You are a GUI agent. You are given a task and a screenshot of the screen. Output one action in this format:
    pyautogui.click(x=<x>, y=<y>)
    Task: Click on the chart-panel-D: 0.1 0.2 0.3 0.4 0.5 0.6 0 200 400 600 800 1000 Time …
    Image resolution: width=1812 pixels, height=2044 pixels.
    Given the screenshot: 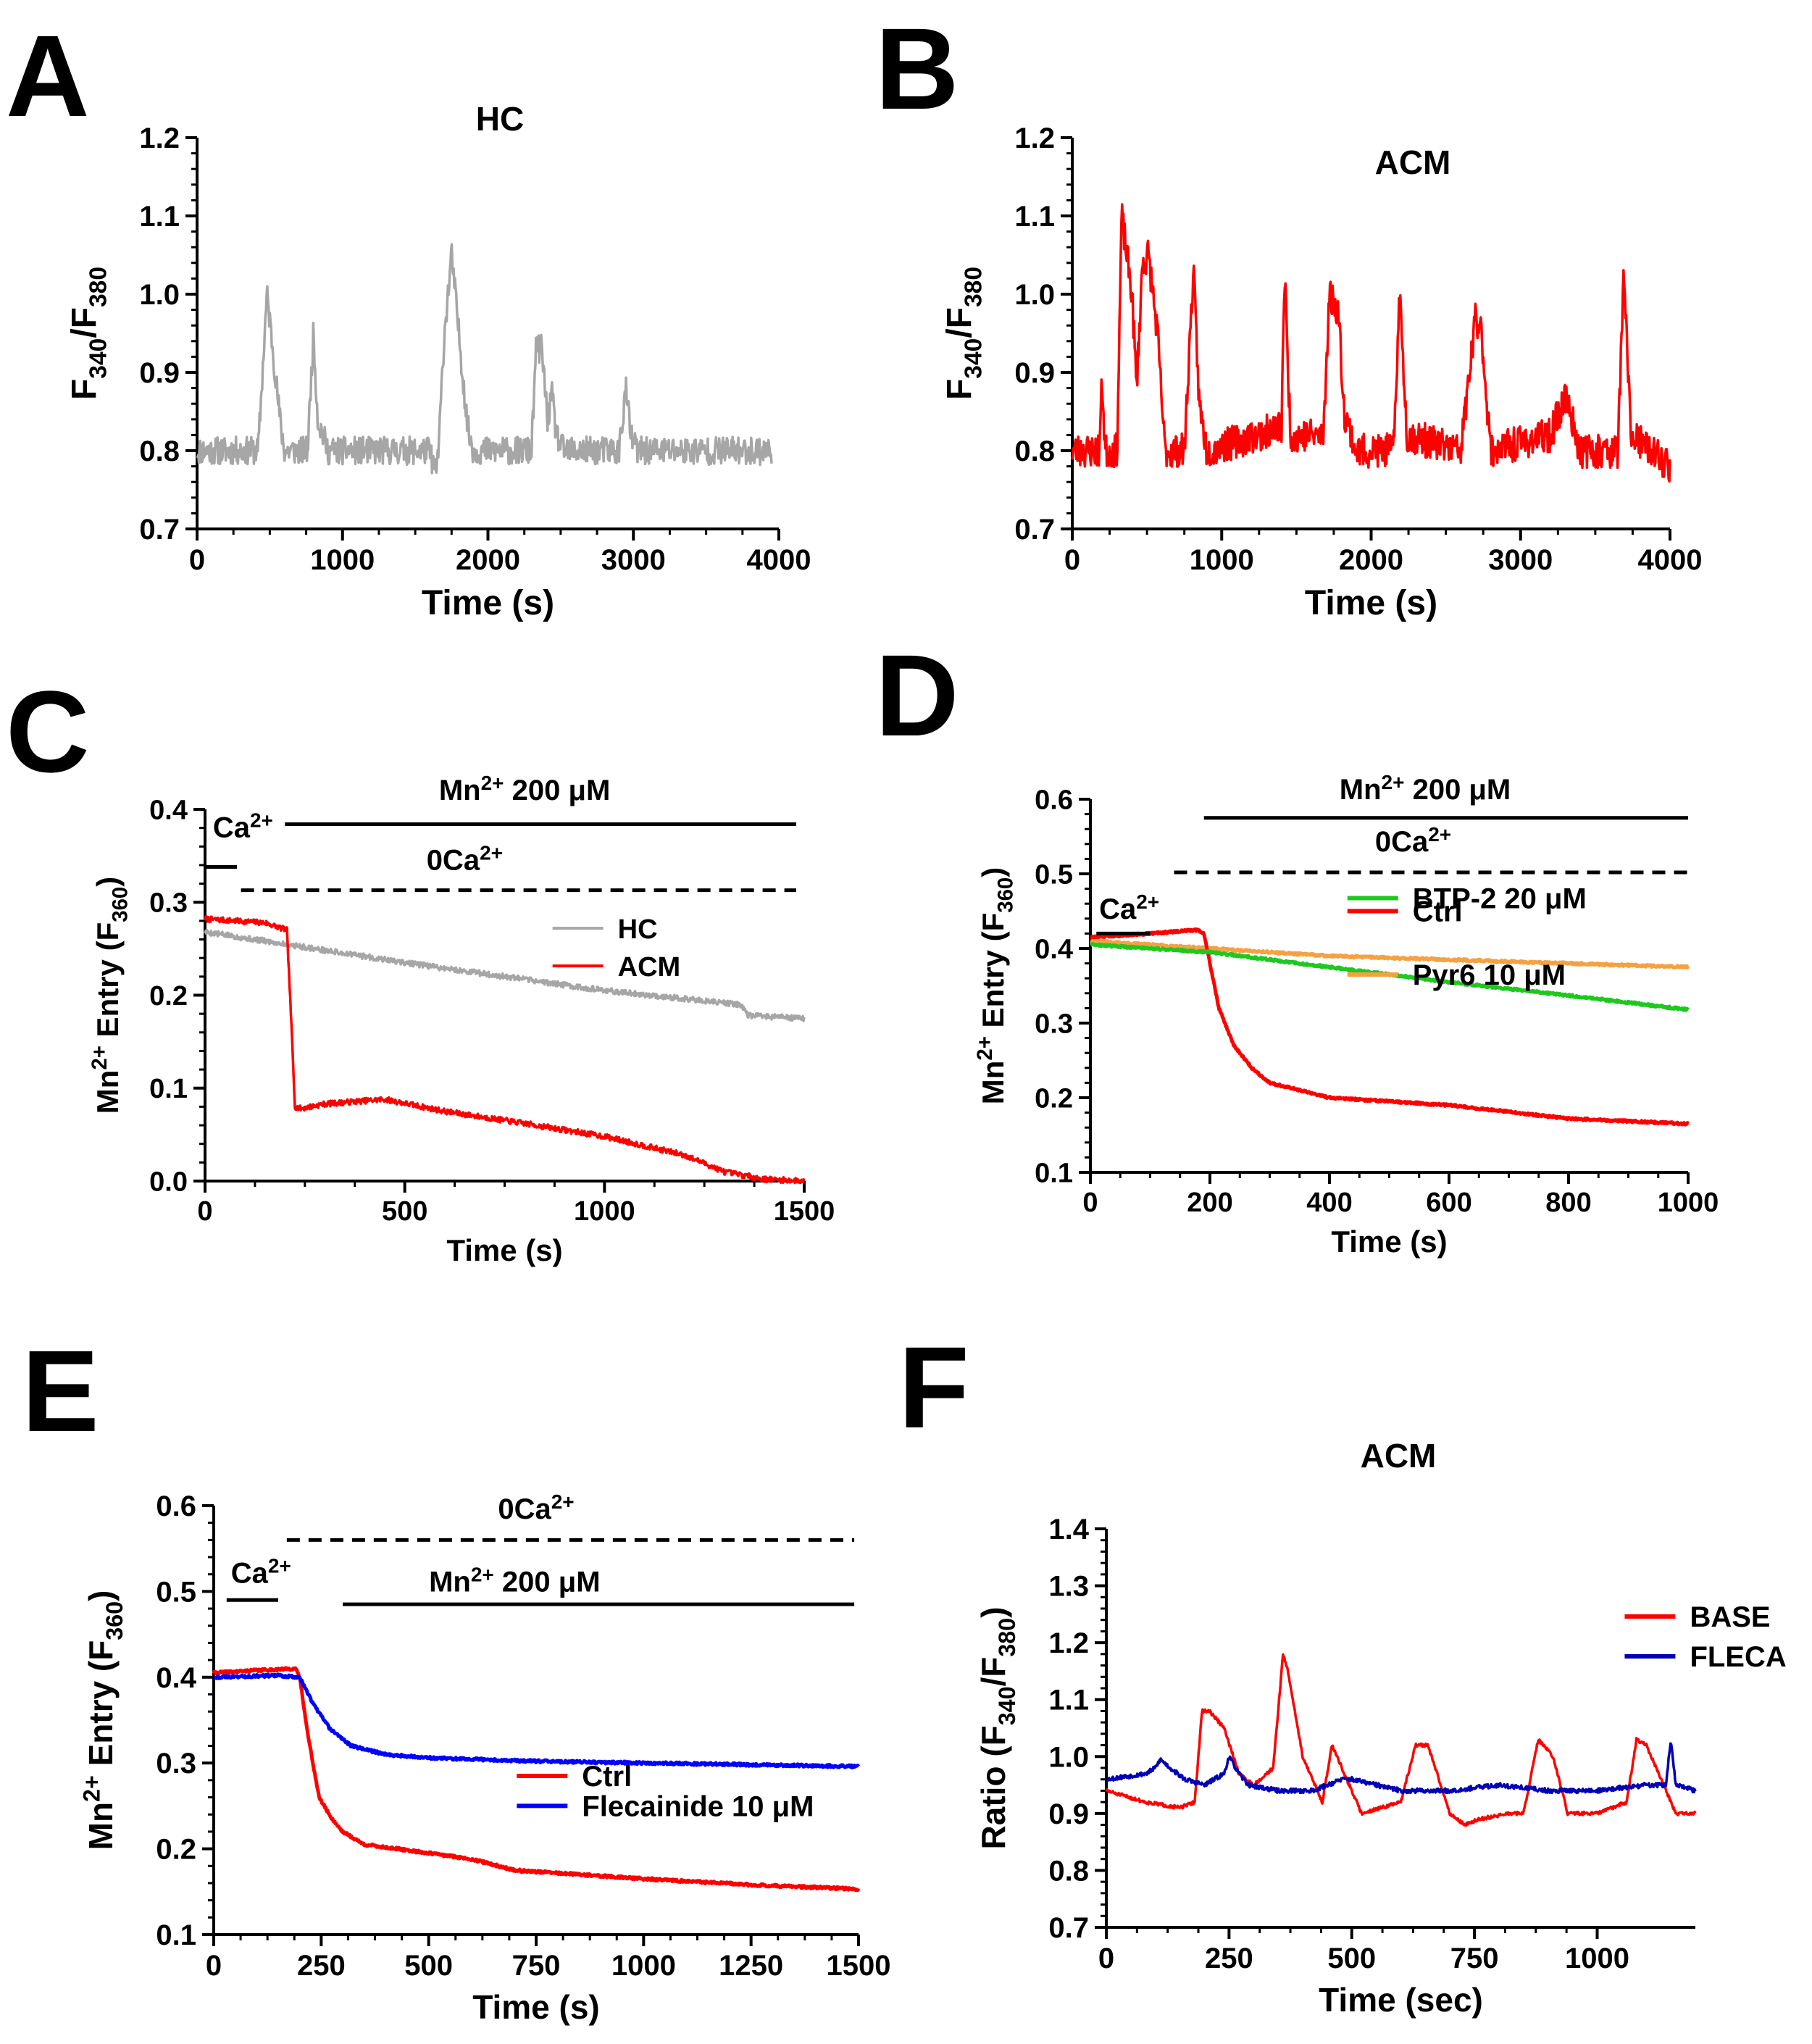 What is the action you would take?
    pyautogui.click(x=1346, y=1015)
    